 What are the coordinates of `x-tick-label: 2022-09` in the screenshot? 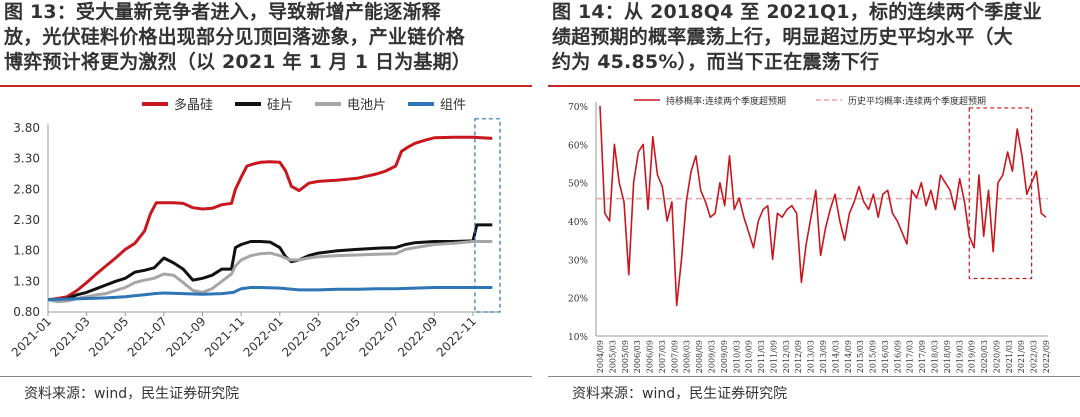 It's located at (417, 336).